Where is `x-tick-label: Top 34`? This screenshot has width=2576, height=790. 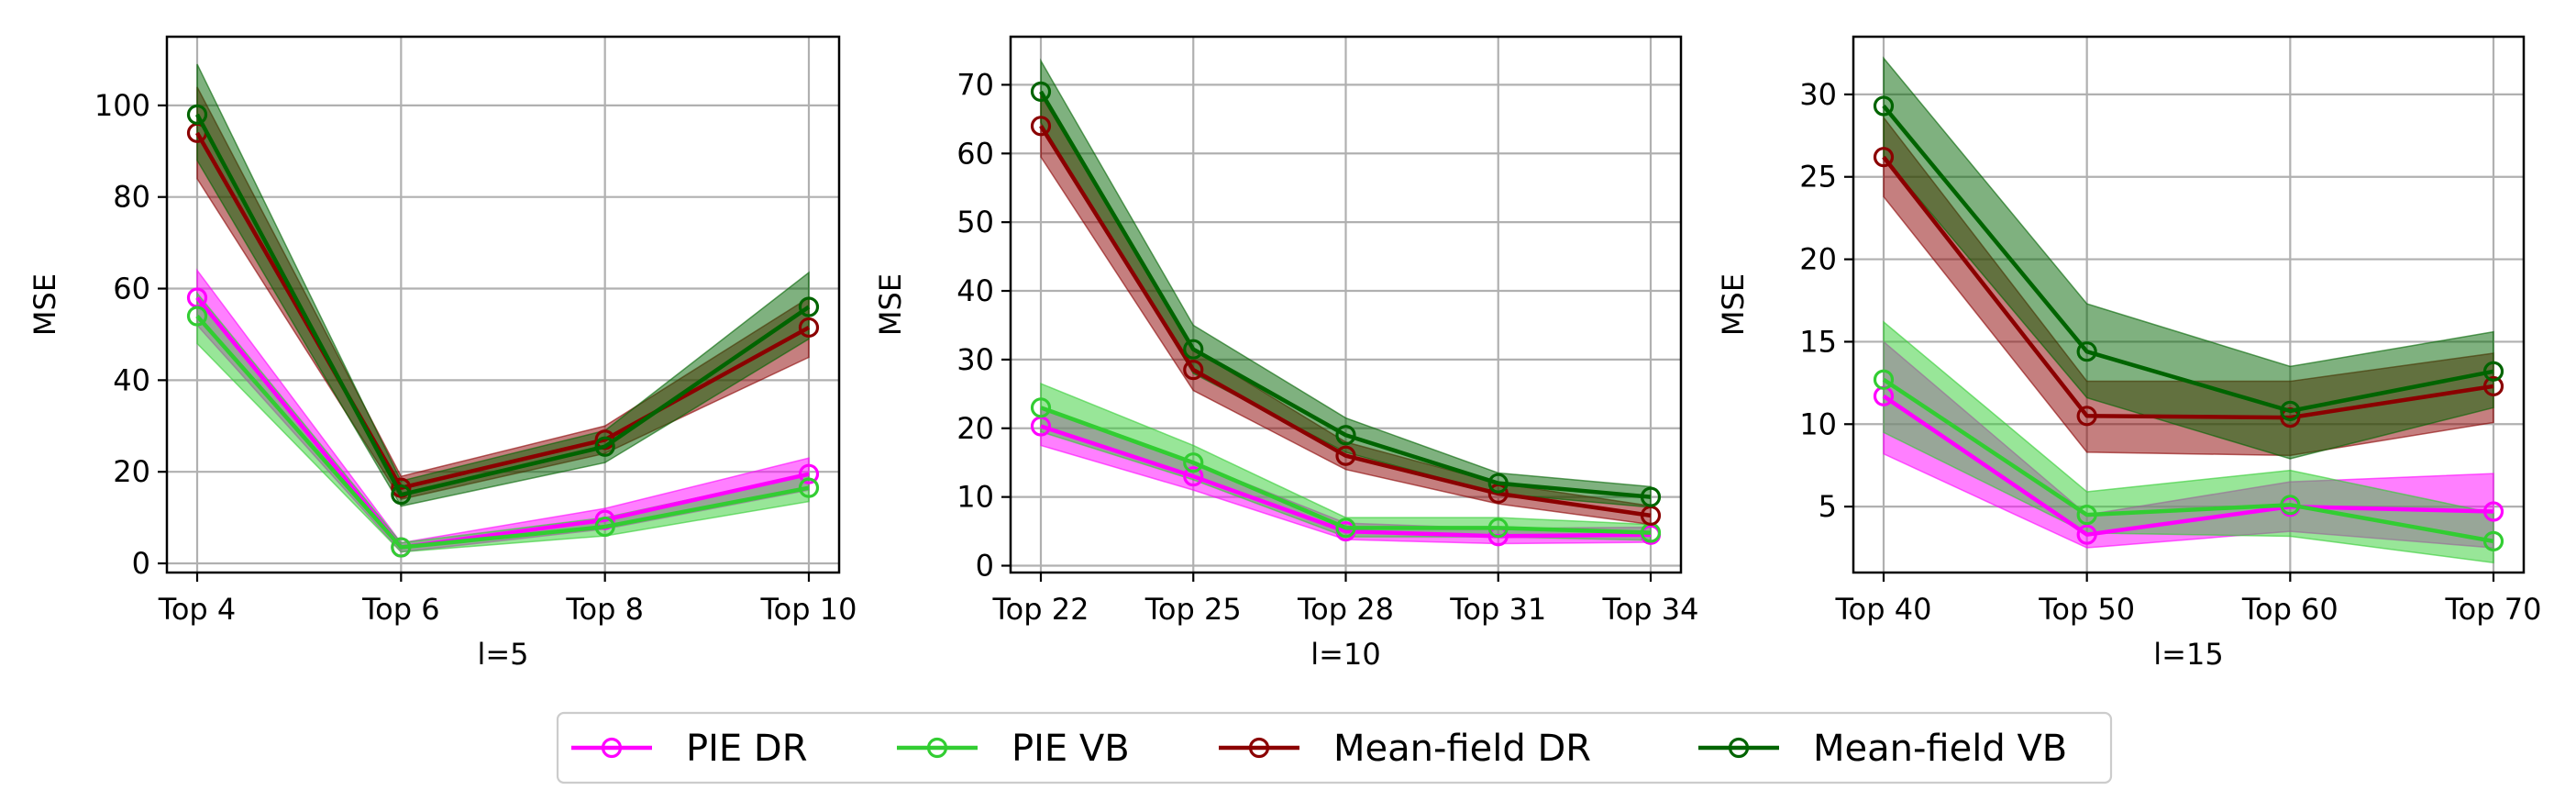
x-tick-label: Top 34 is located at coordinates (1650, 609).